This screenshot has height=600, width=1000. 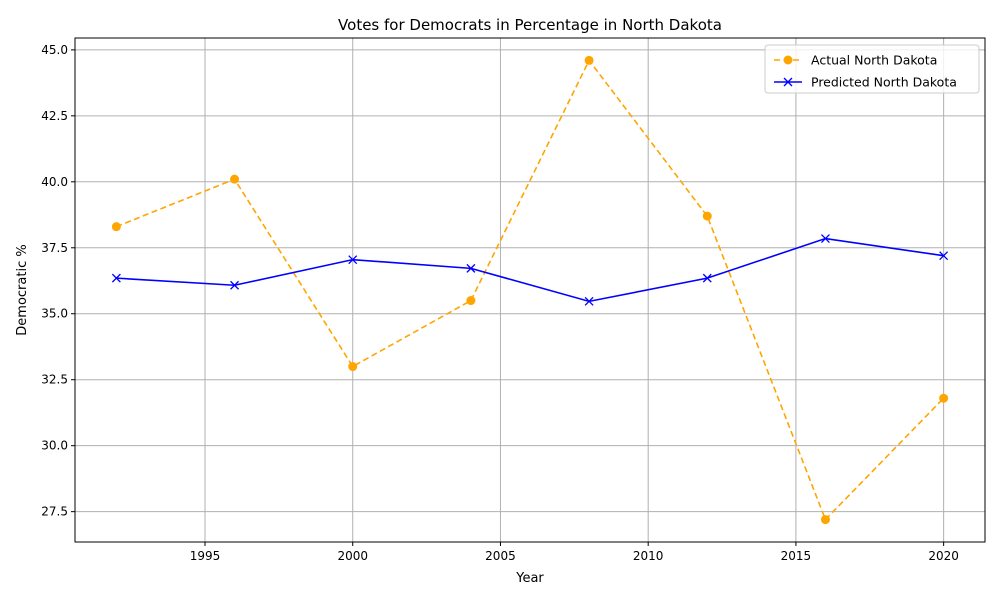 What do you see at coordinates (648, 556) in the screenshot?
I see `x-tick-label: 2010` at bounding box center [648, 556].